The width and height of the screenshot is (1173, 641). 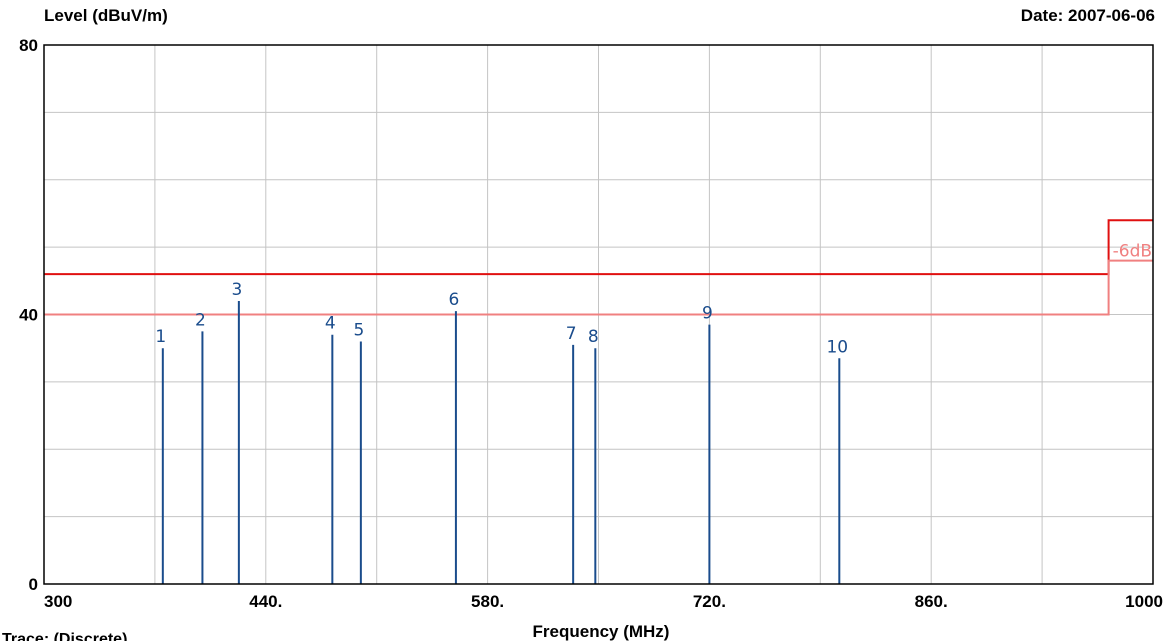 I want to click on date-label: Date: 2007-06-06, so click(x=1088, y=15).